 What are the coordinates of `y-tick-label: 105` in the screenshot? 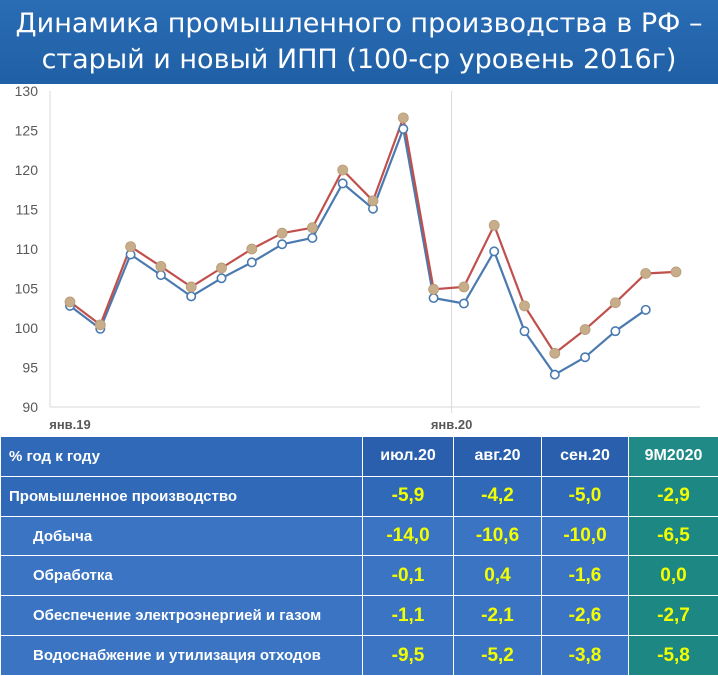 It's located at (27, 289).